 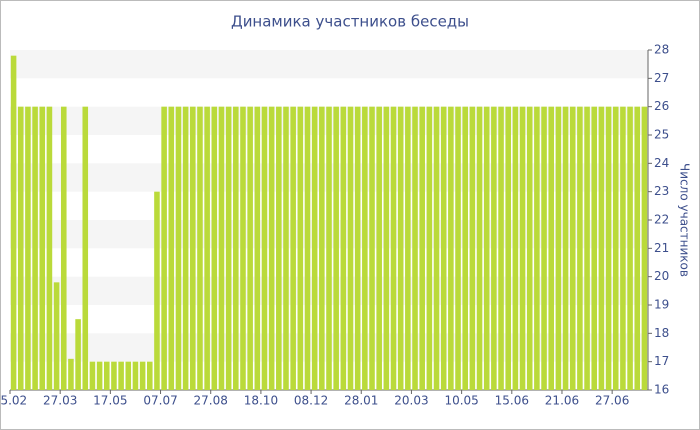 I want to click on x-tick-label: 21.06, so click(x=562, y=401).